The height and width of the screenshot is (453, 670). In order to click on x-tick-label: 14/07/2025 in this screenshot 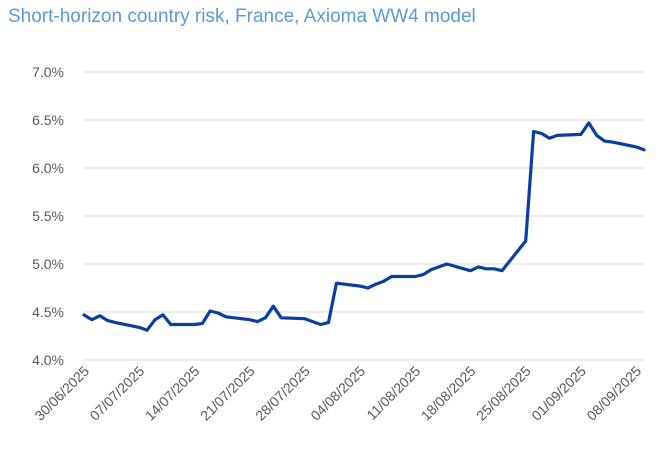, I will do `click(172, 393)`.